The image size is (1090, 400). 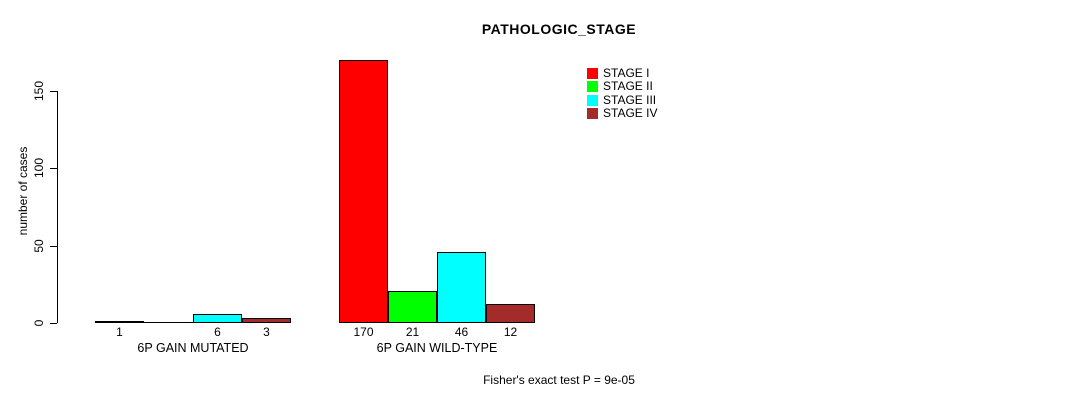 I want to click on chart-title: PATHOLOGIC_STAGE, so click(x=559, y=29).